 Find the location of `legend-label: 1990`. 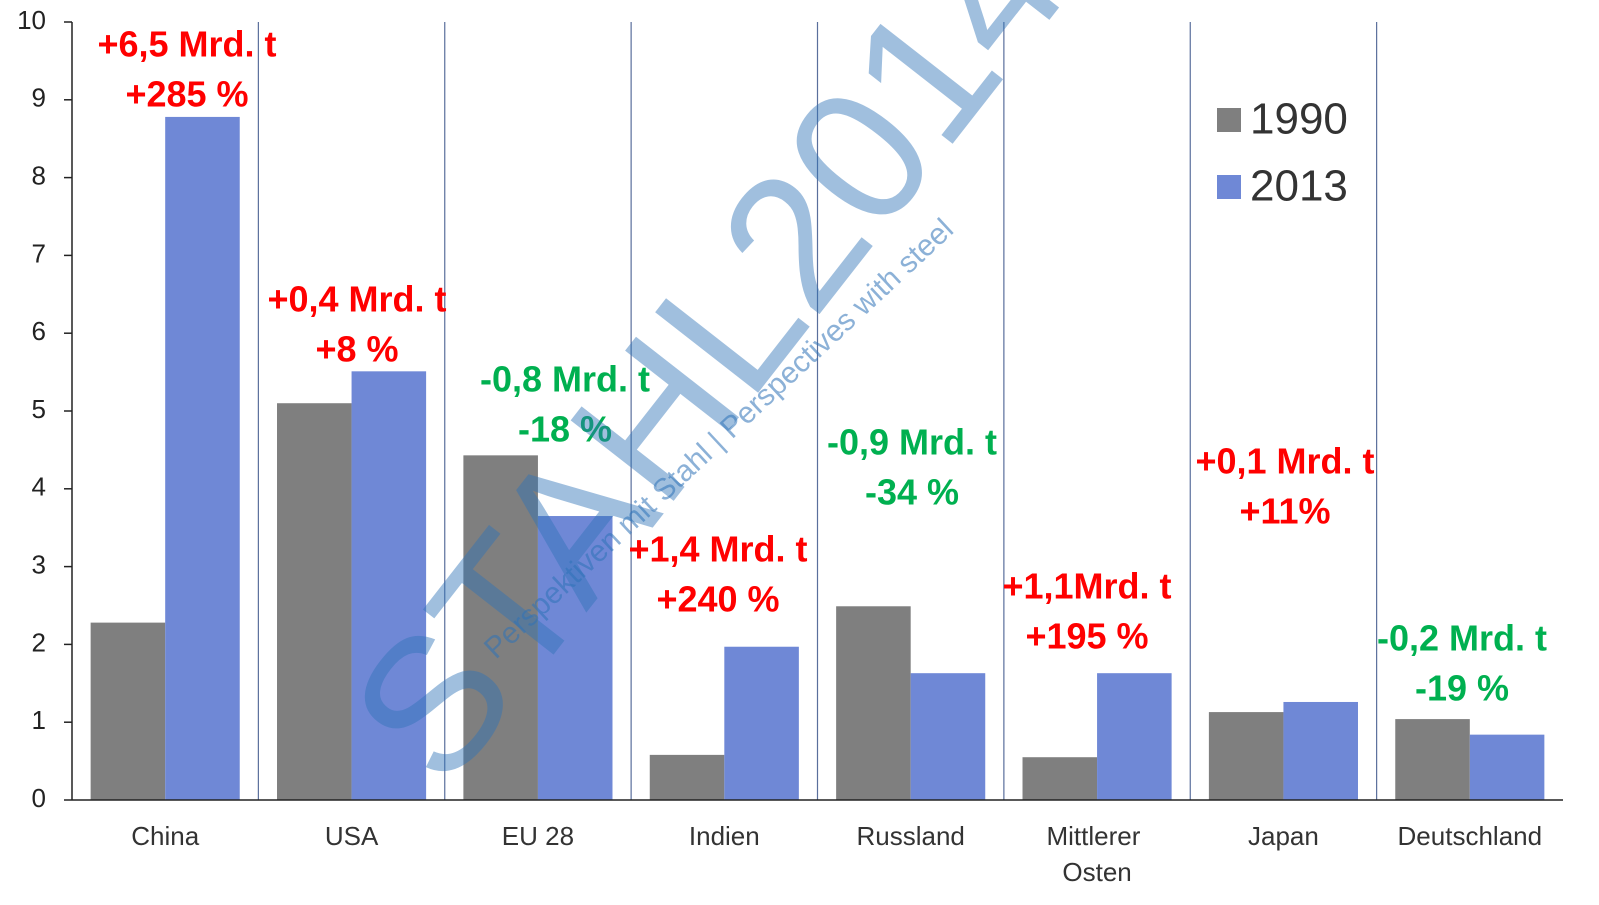

legend-label: 1990 is located at coordinates (1299, 119).